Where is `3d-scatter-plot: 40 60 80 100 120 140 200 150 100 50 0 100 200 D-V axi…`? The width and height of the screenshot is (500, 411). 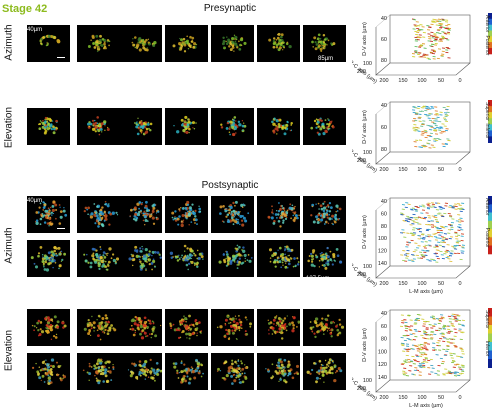 3d-scatter-plot: 40 60 80 100 120 140 200 150 100 50 0 100 200 D-V axi… is located at coordinates (422, 358).